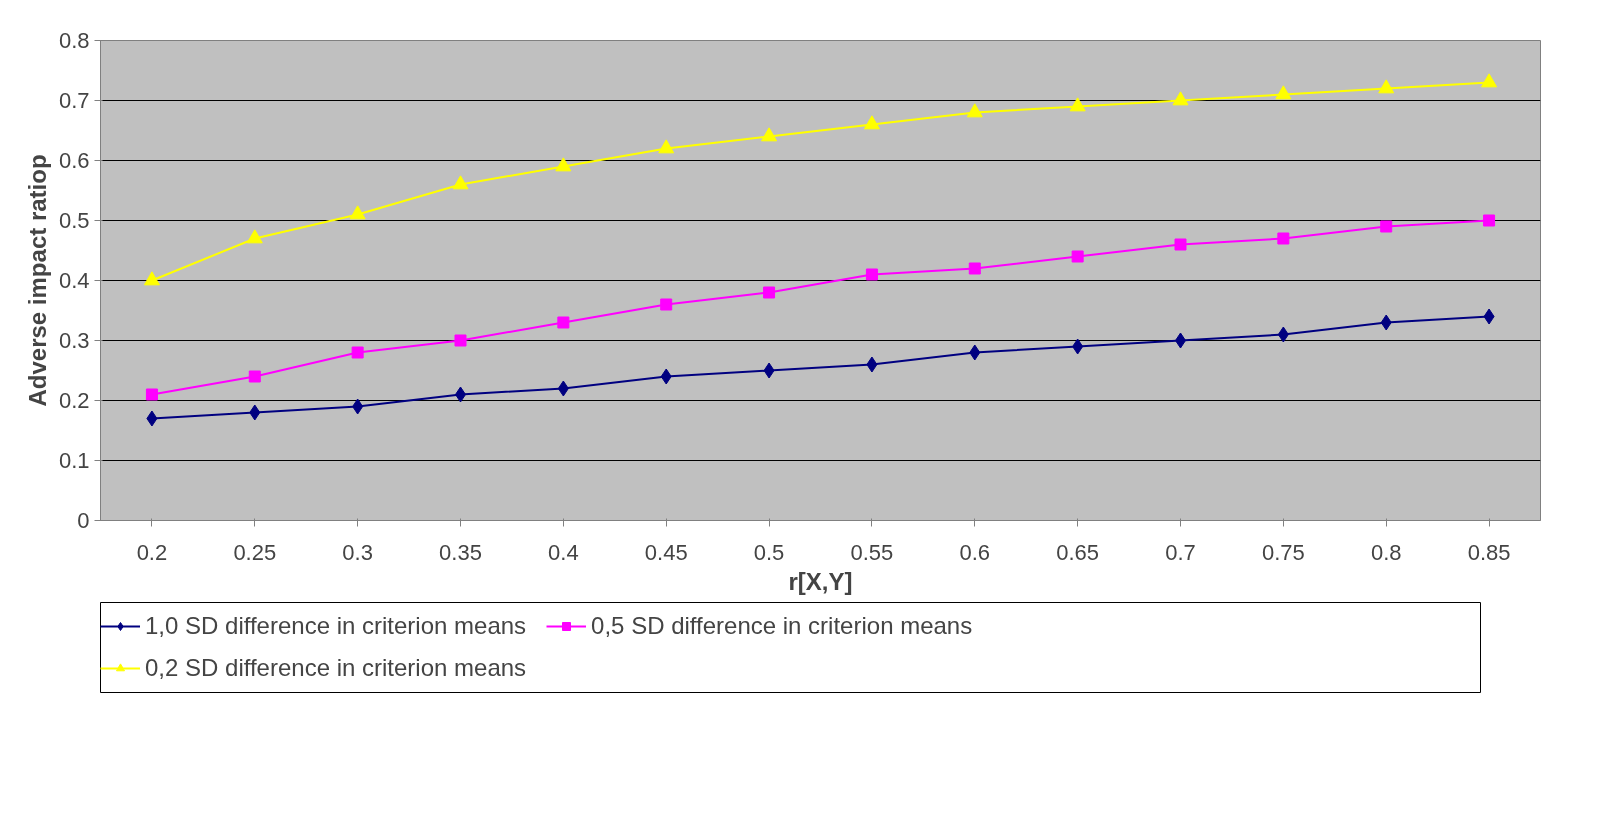  What do you see at coordinates (74, 280) in the screenshot?
I see `y-tick-label: 0.4` at bounding box center [74, 280].